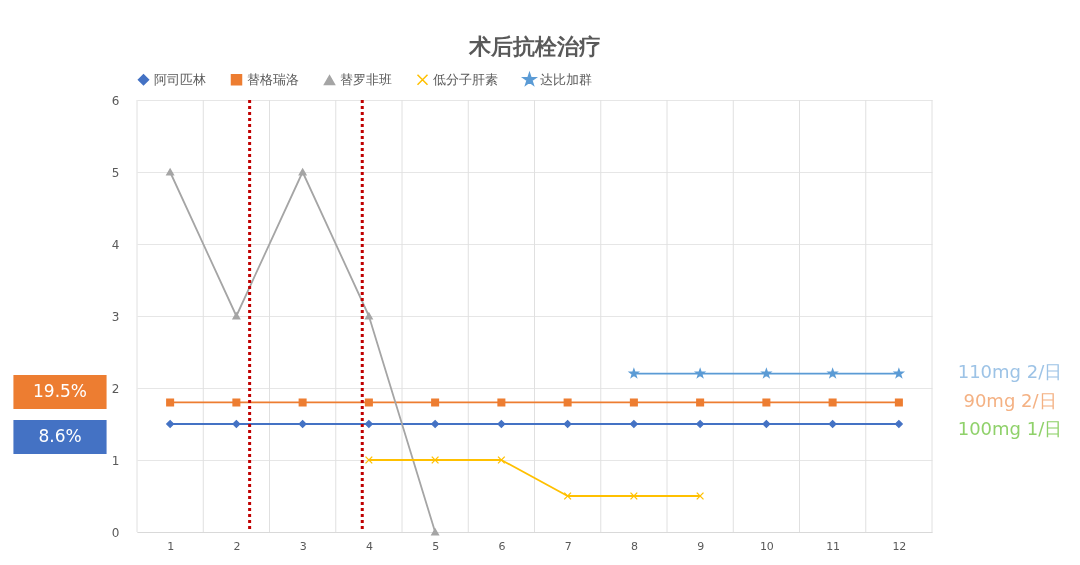 The height and width of the screenshot is (565, 1080). What do you see at coordinates (766, 546) in the screenshot?
I see `x-tick-label: 10` at bounding box center [766, 546].